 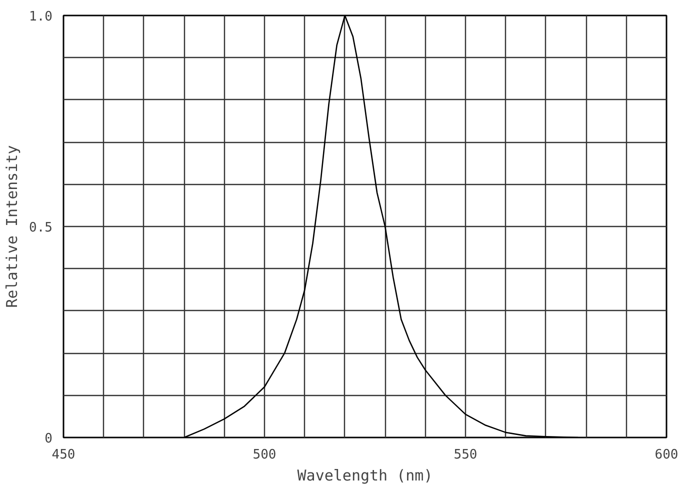 What do you see at coordinates (48, 439) in the screenshot?
I see `y-tick-label: 0` at bounding box center [48, 439].